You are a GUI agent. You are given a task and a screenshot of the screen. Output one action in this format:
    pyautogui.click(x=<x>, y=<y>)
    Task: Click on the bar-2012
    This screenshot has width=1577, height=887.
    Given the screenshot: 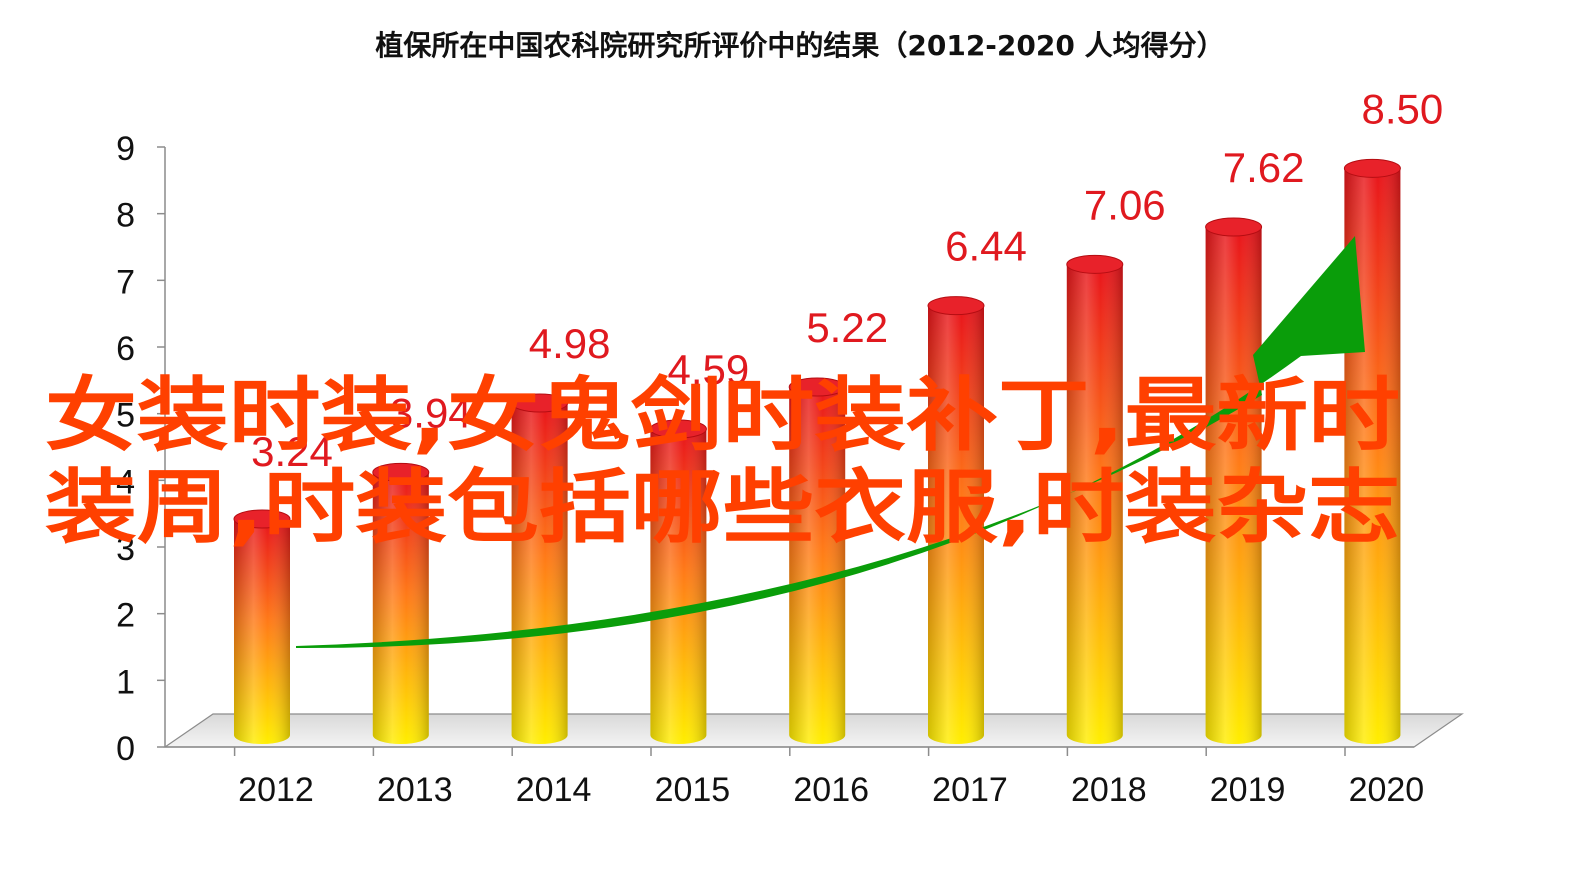 What is the action you would take?
    pyautogui.click(x=262, y=626)
    